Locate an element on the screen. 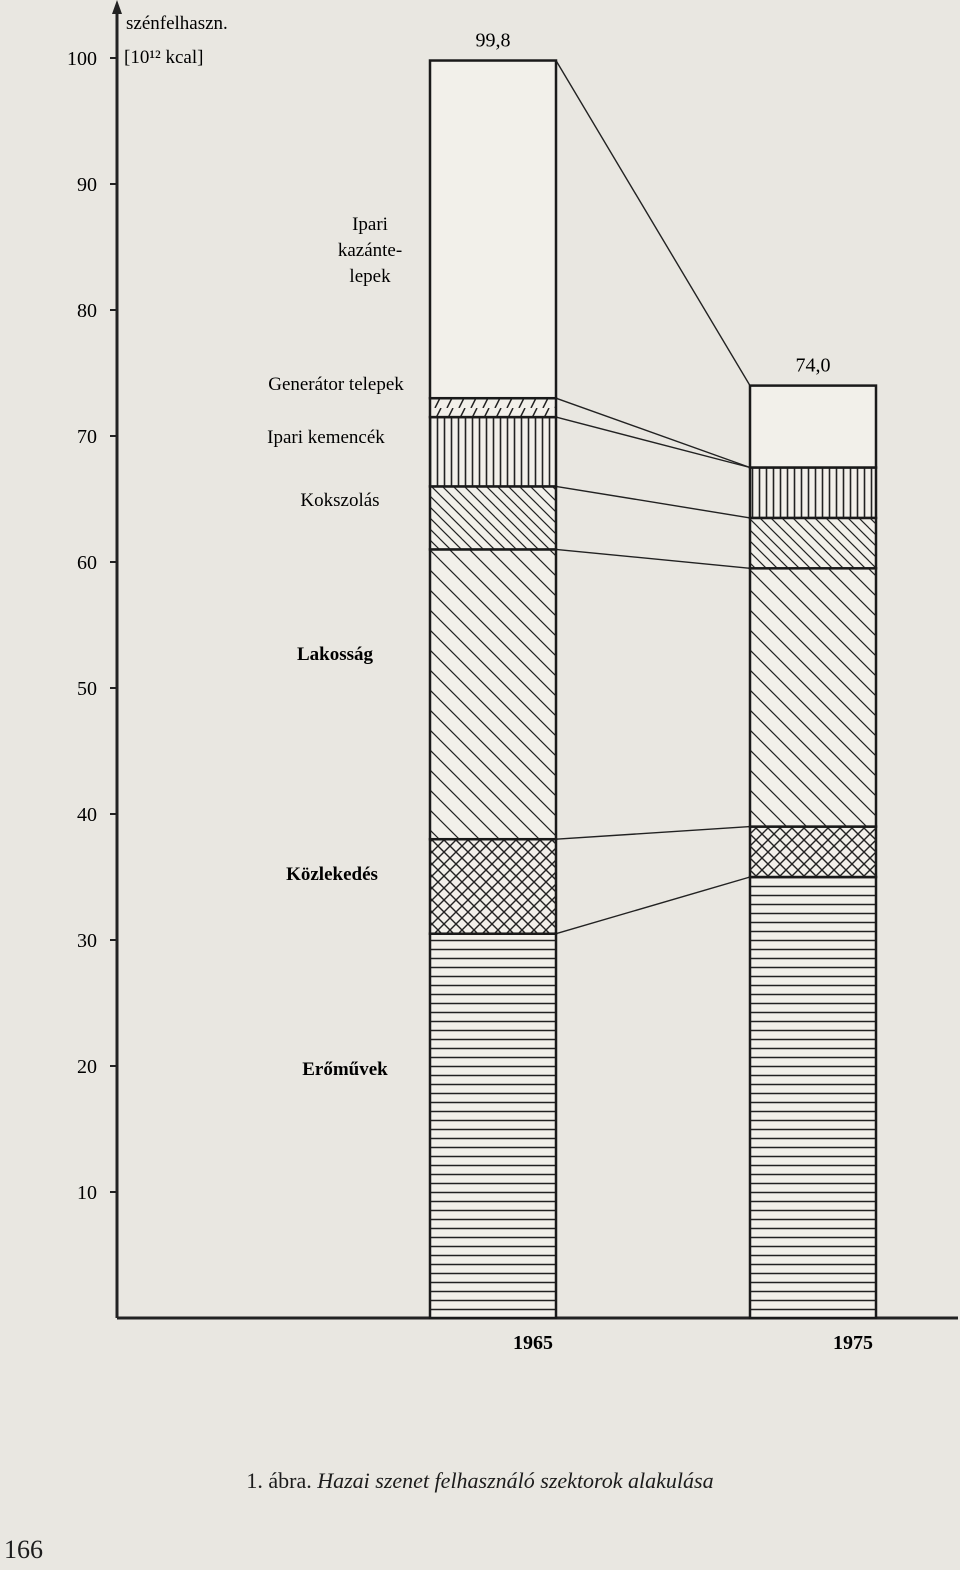 The image size is (960, 1570). series-label-line: lepek is located at coordinates (370, 276).